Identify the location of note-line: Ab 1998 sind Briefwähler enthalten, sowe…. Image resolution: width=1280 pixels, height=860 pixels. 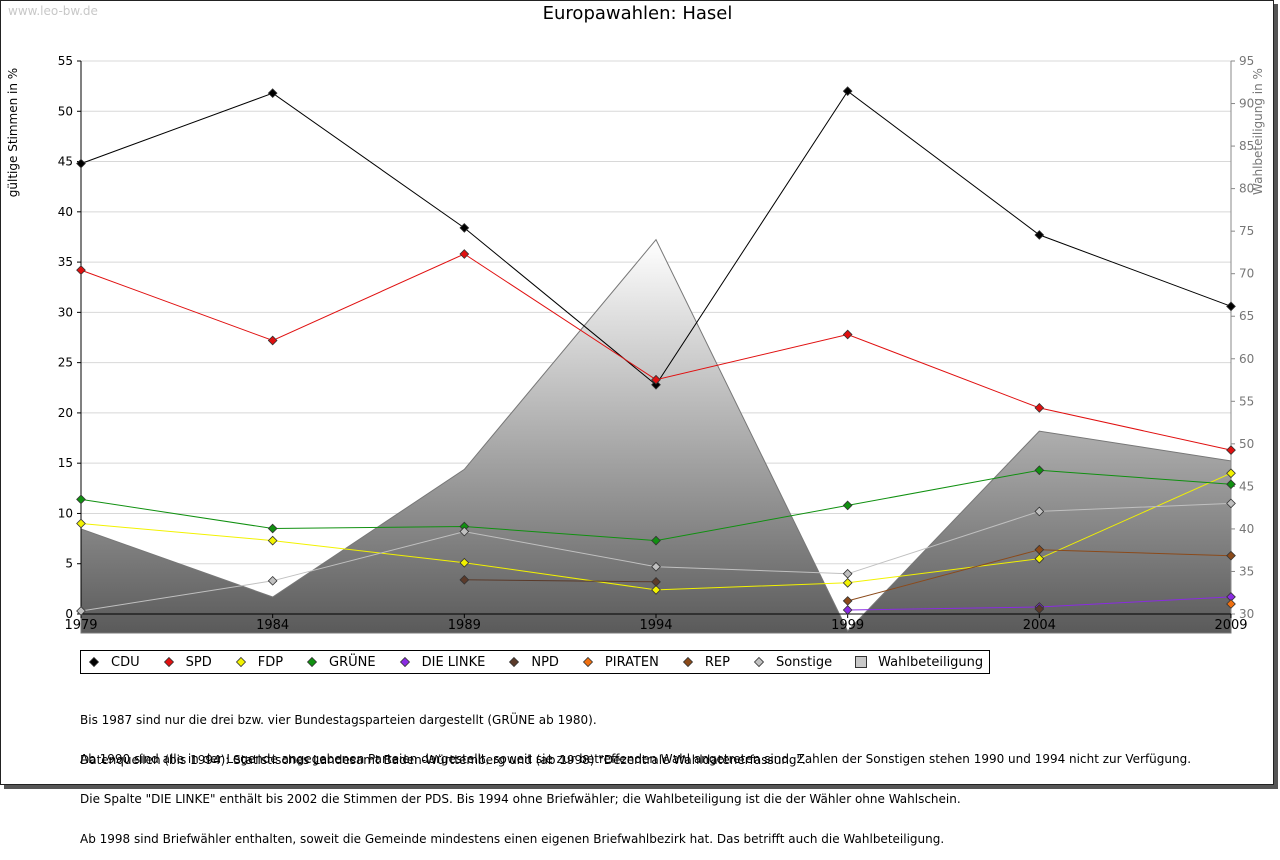
(512, 839).